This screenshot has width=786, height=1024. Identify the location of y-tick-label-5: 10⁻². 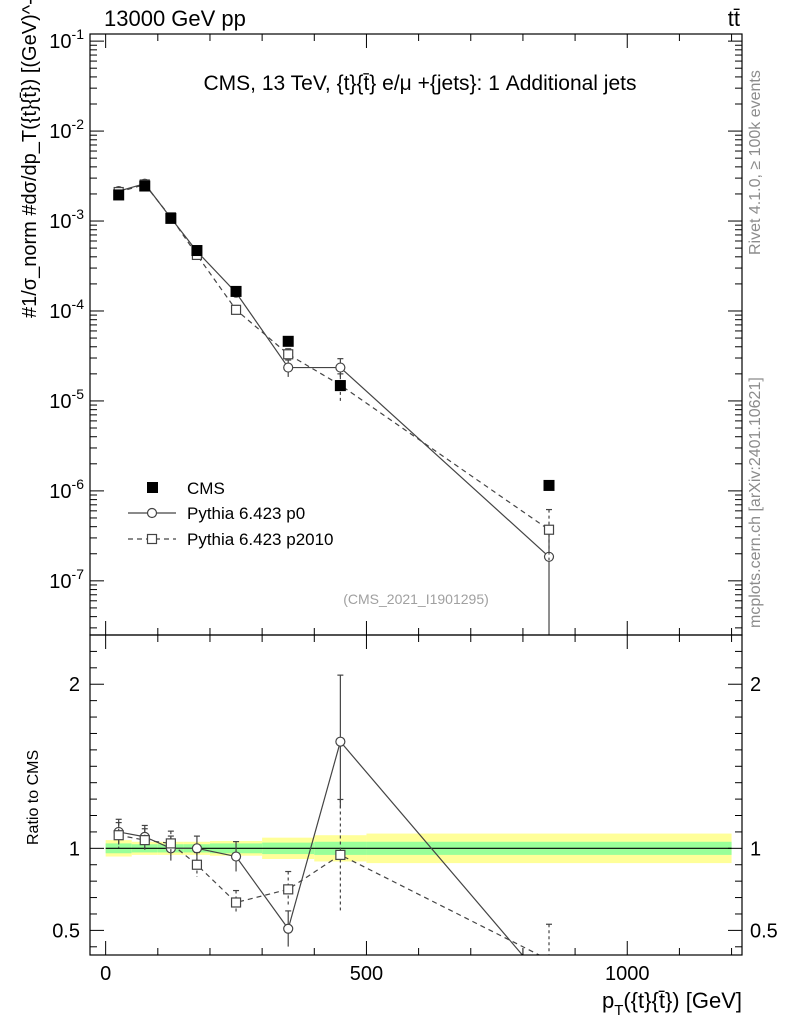
(66, 129).